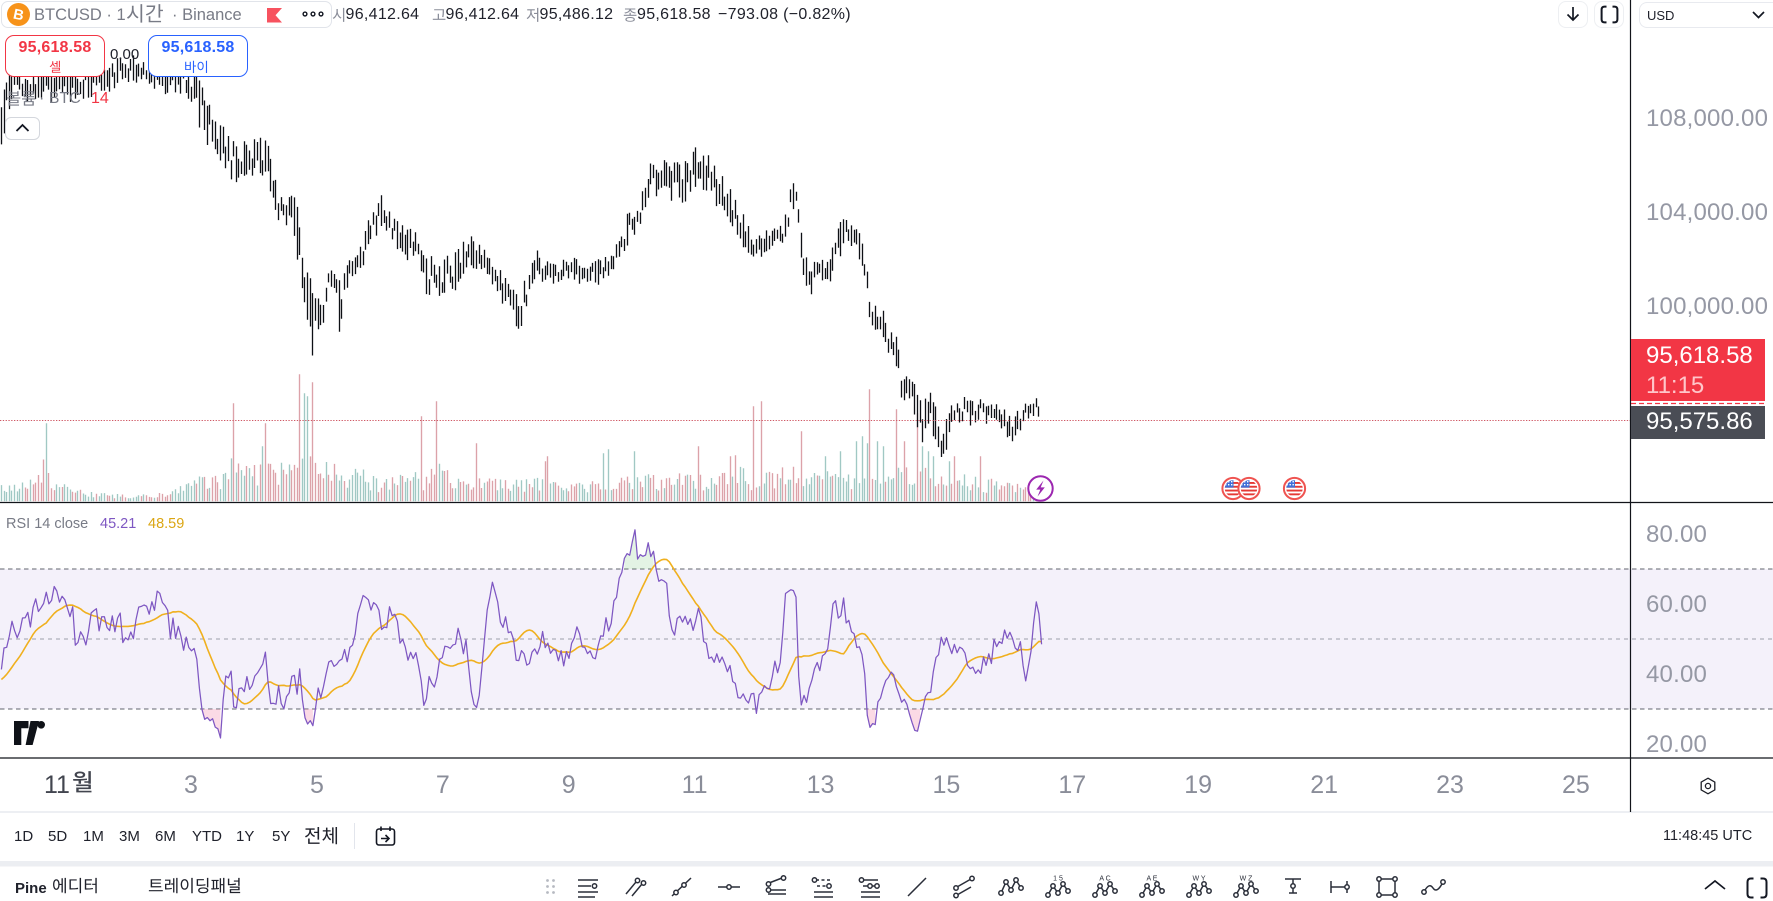  What do you see at coordinates (1198, 879) in the screenshot?
I see `svg-text: W Y` at bounding box center [1198, 879].